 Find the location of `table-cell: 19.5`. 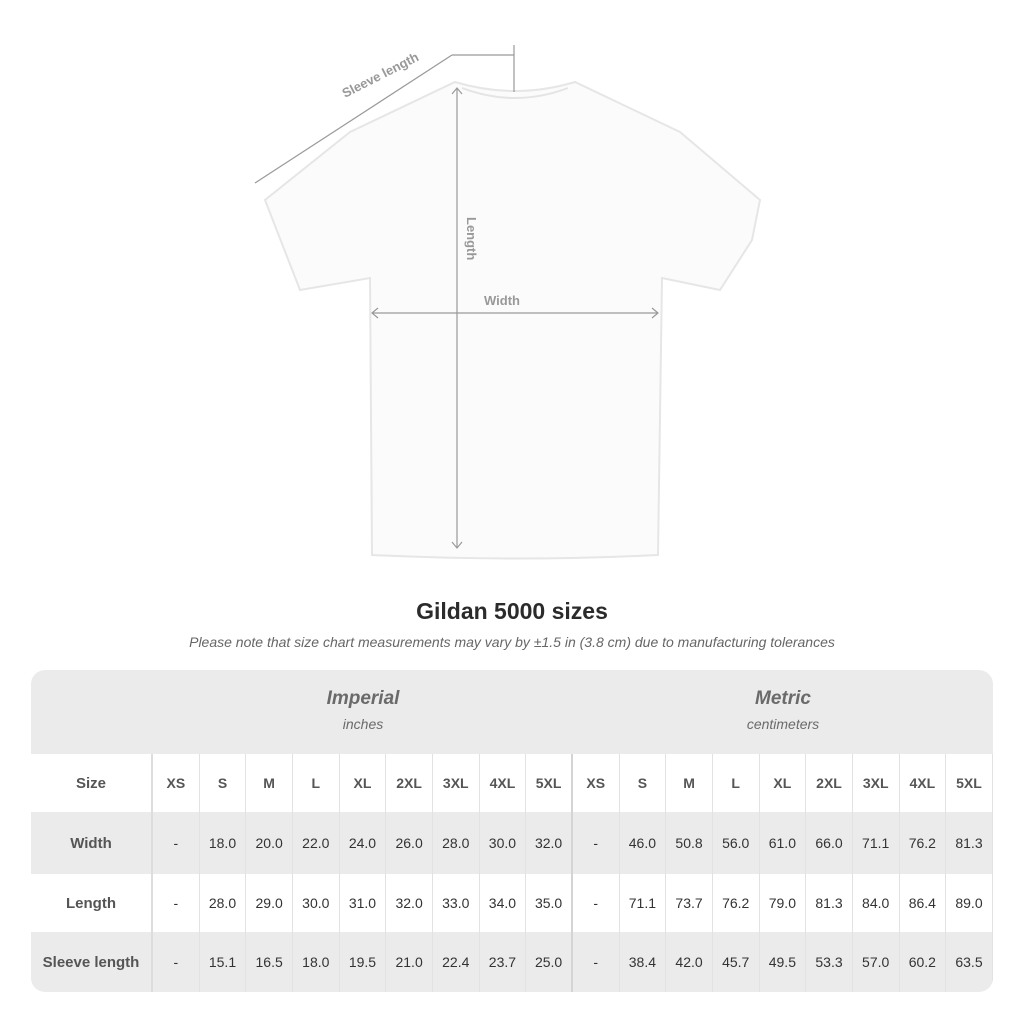

table-cell: 19.5 is located at coordinates (363, 962).